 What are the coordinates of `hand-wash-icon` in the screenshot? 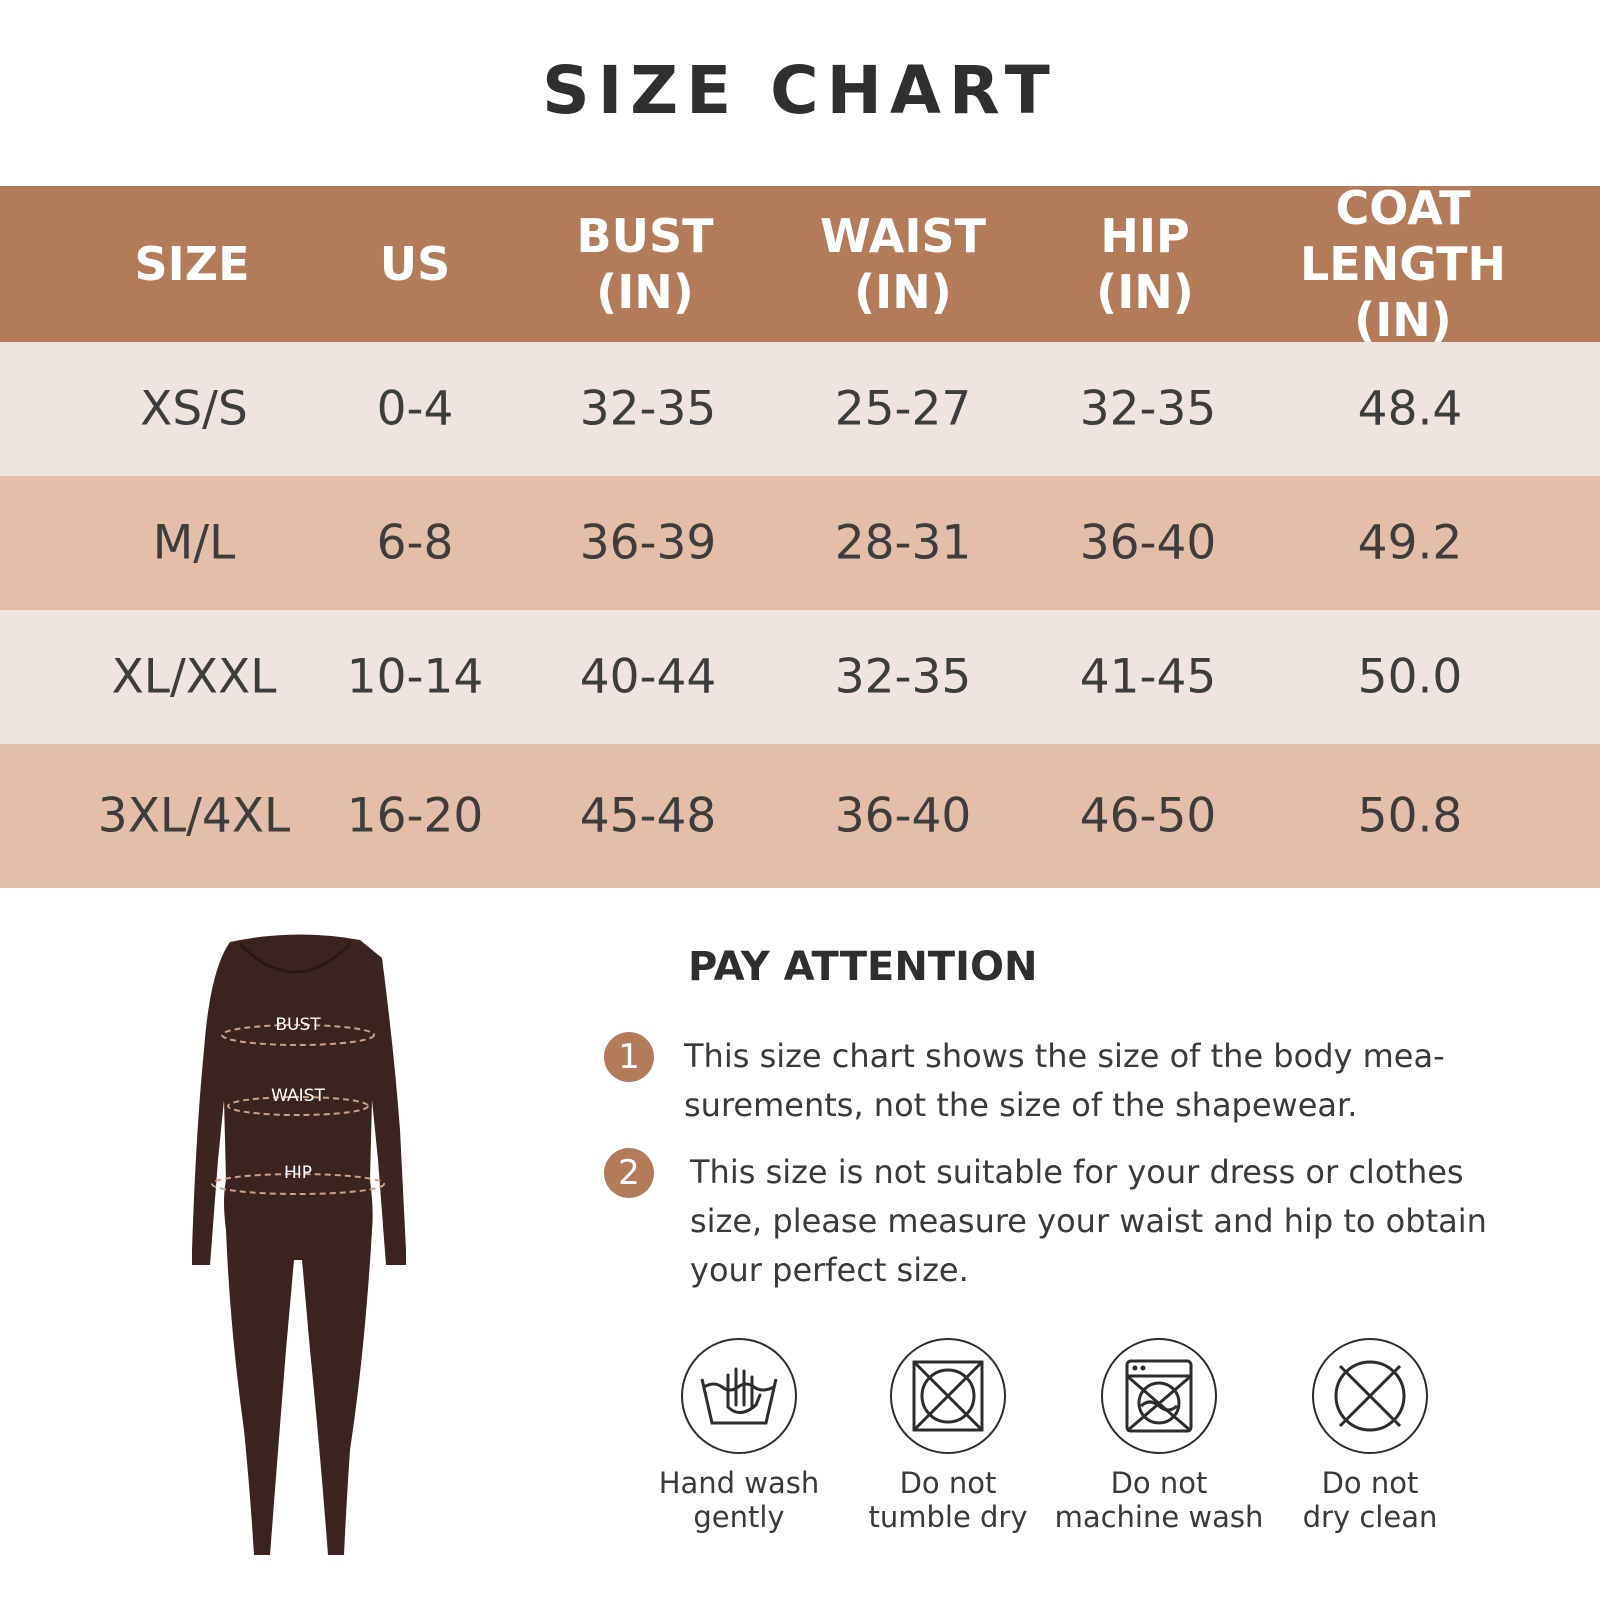 It's located at (739, 1396).